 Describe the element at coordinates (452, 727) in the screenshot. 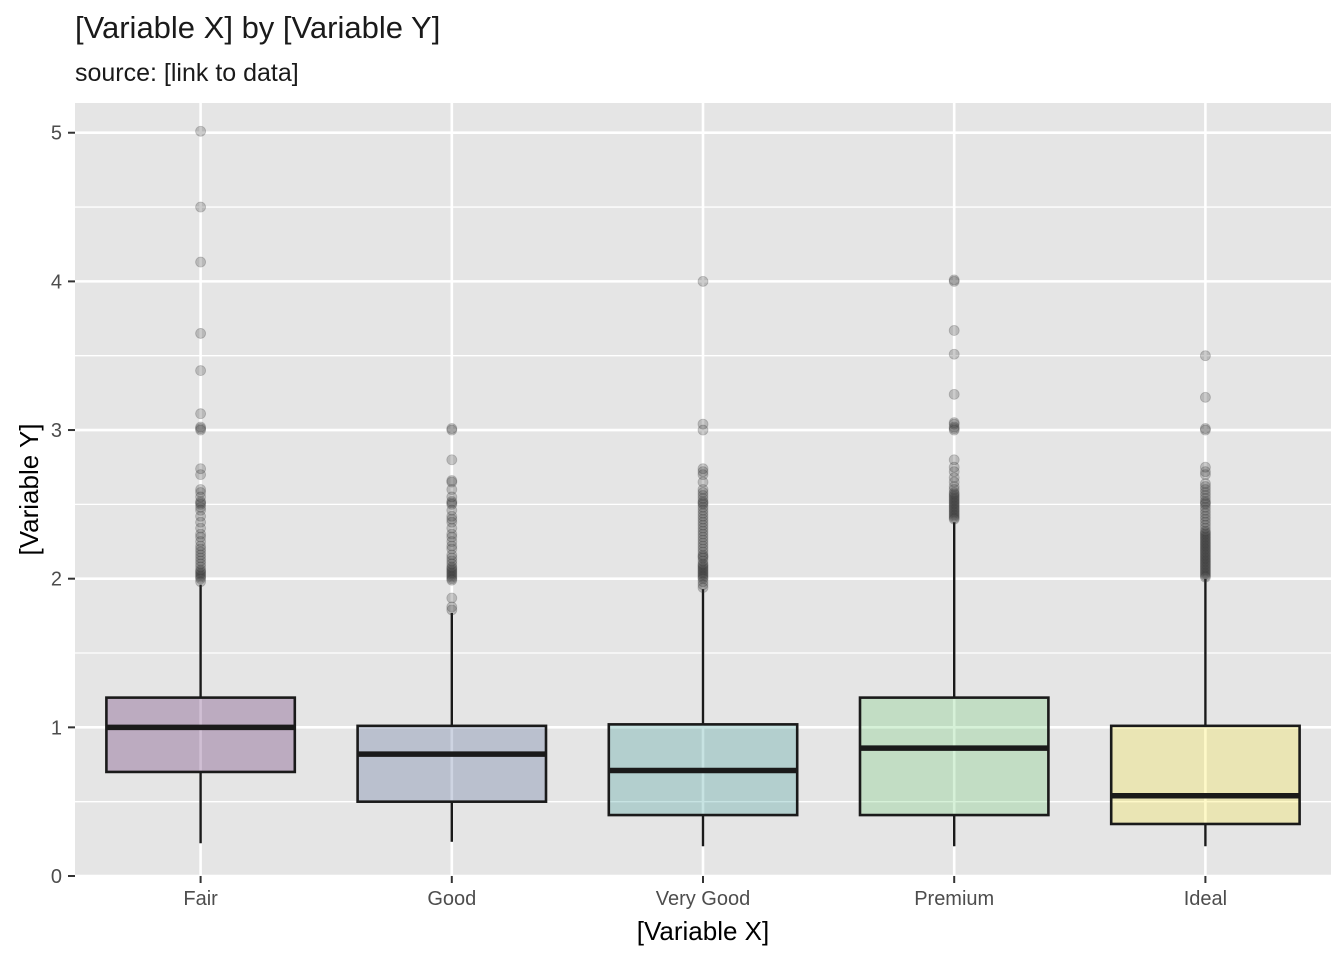

I see `boxplot-good` at that location.